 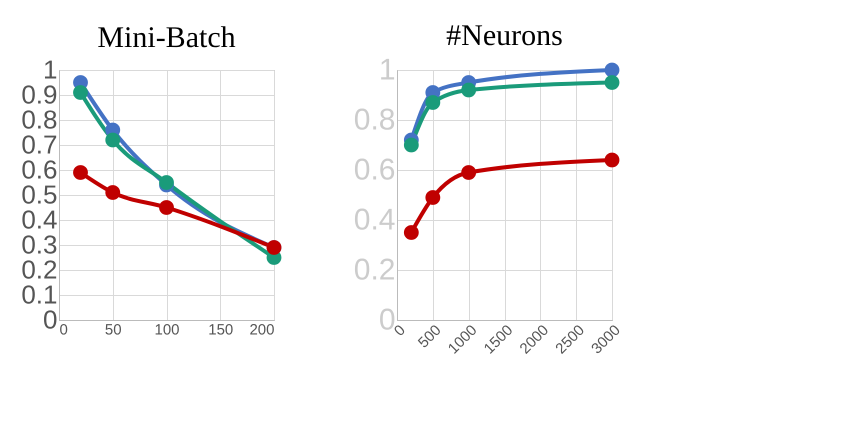 I want to click on x-tick-label: 150, so click(x=221, y=330).